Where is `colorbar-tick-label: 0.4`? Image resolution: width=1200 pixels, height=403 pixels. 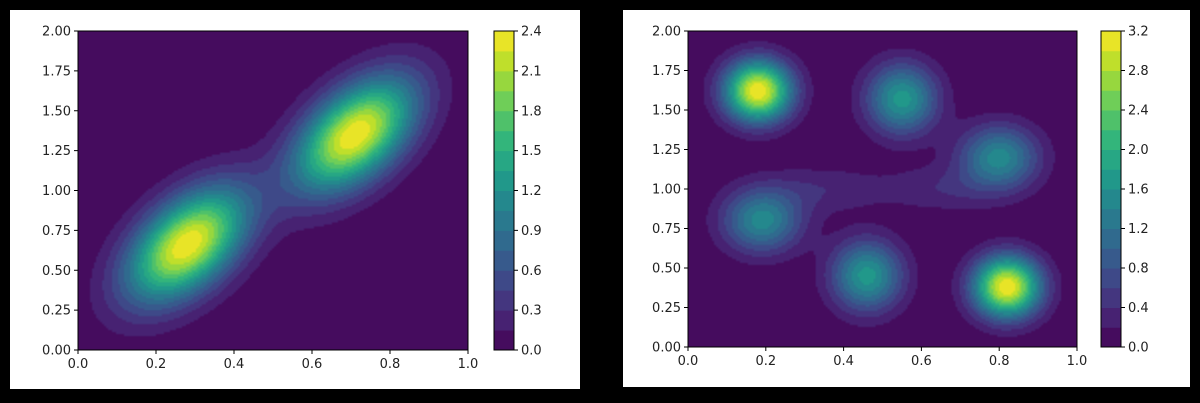 colorbar-tick-label: 0.4 is located at coordinates (1138, 308).